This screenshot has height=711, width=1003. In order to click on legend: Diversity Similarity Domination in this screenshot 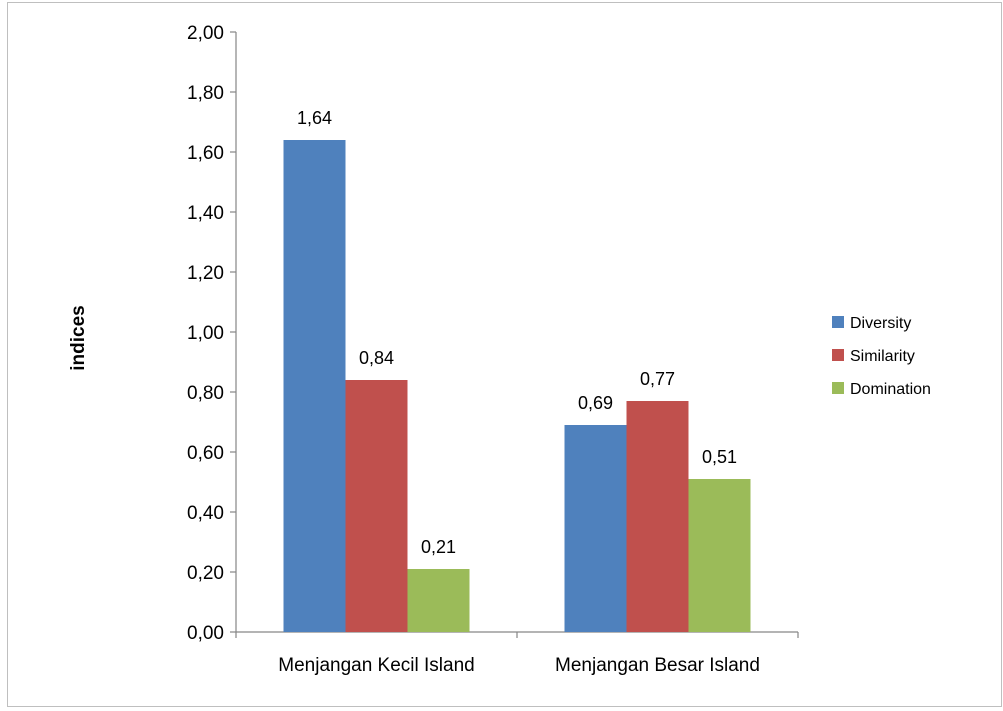, I will do `click(881, 356)`.